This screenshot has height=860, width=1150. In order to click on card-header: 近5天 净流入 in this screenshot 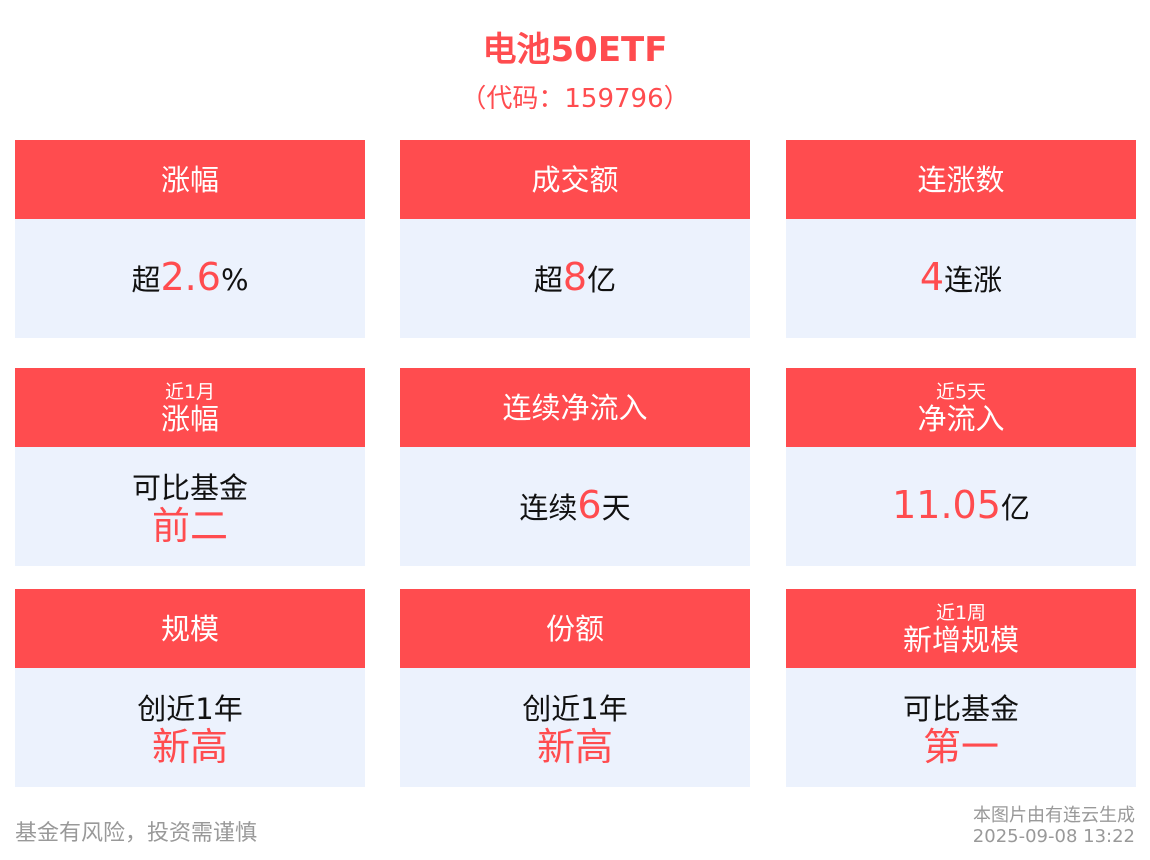, I will do `click(961, 407)`.